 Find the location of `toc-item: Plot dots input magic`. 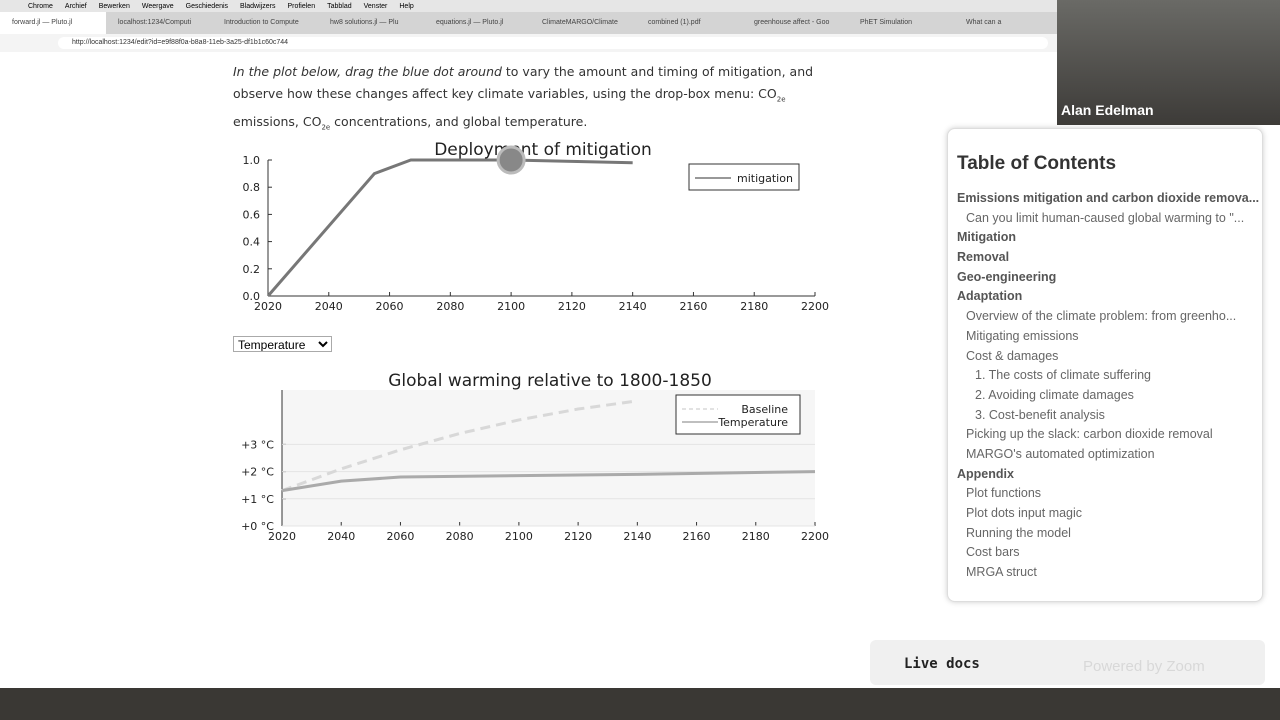

toc-item: Plot dots input magic is located at coordinates (1024, 513).